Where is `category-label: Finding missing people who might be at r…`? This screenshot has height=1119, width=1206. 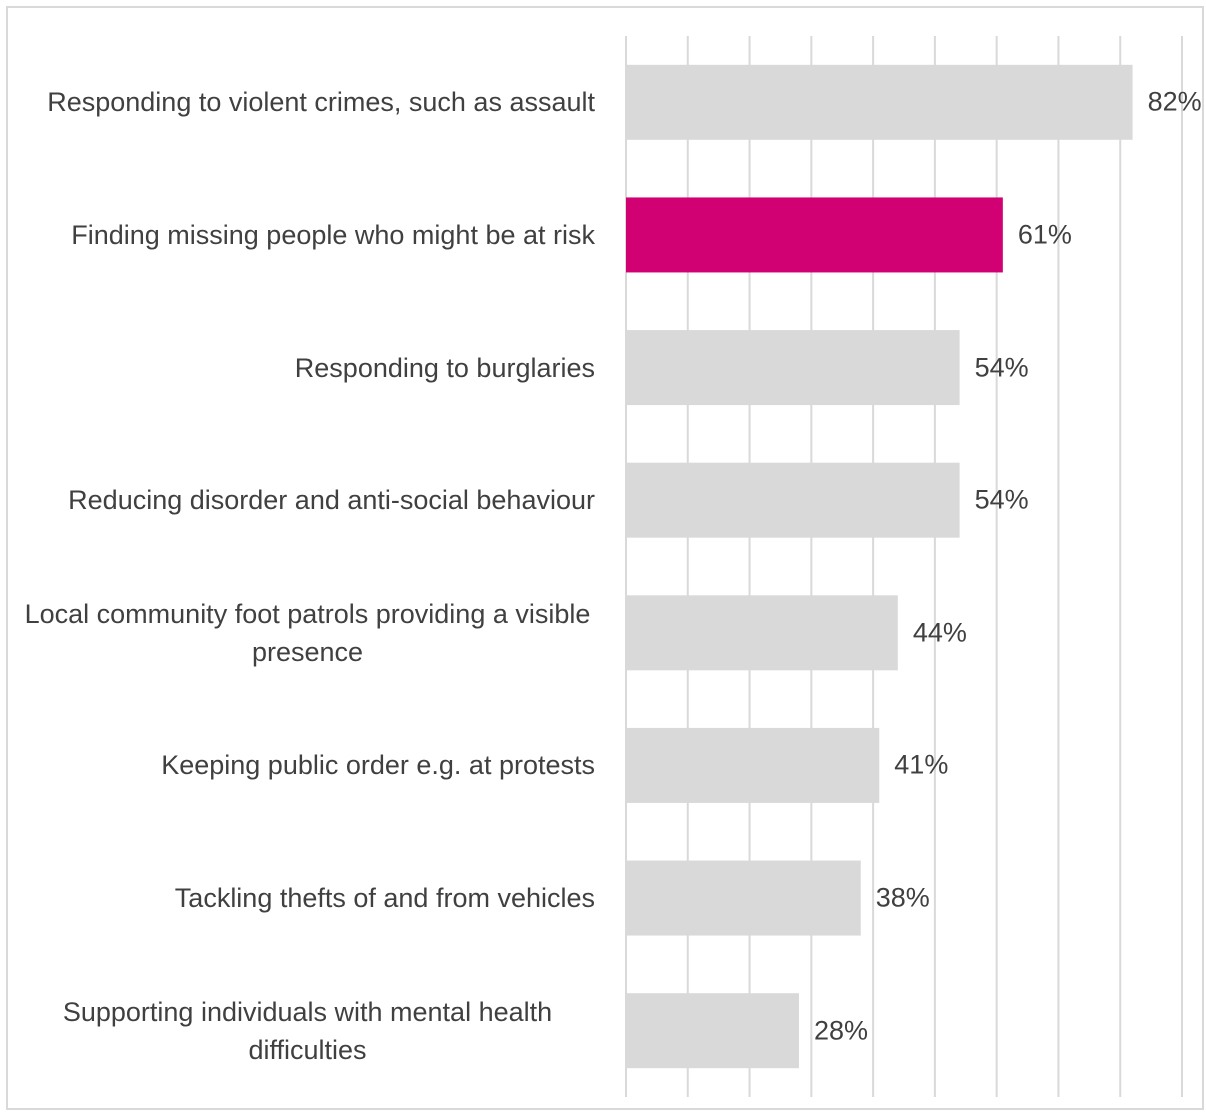
category-label: Finding missing people who might be at r… is located at coordinates (333, 234).